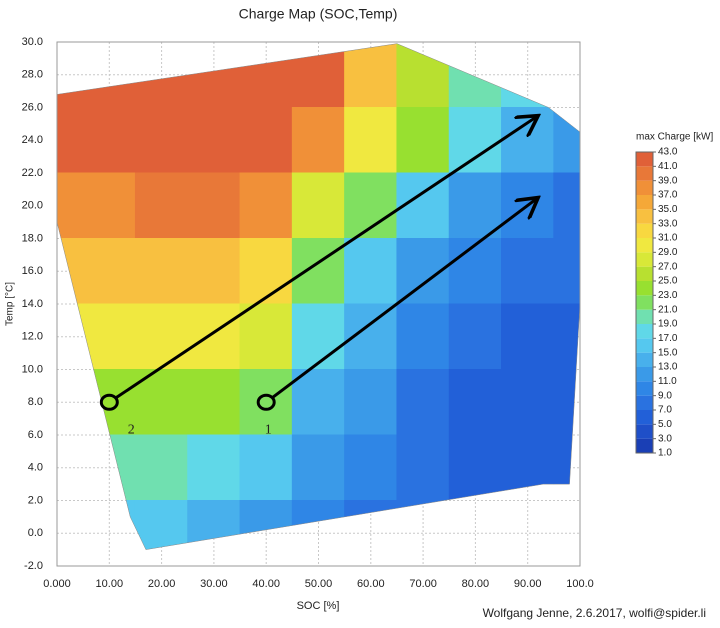  I want to click on colorbar-tick-label: 21.0, so click(668, 309).